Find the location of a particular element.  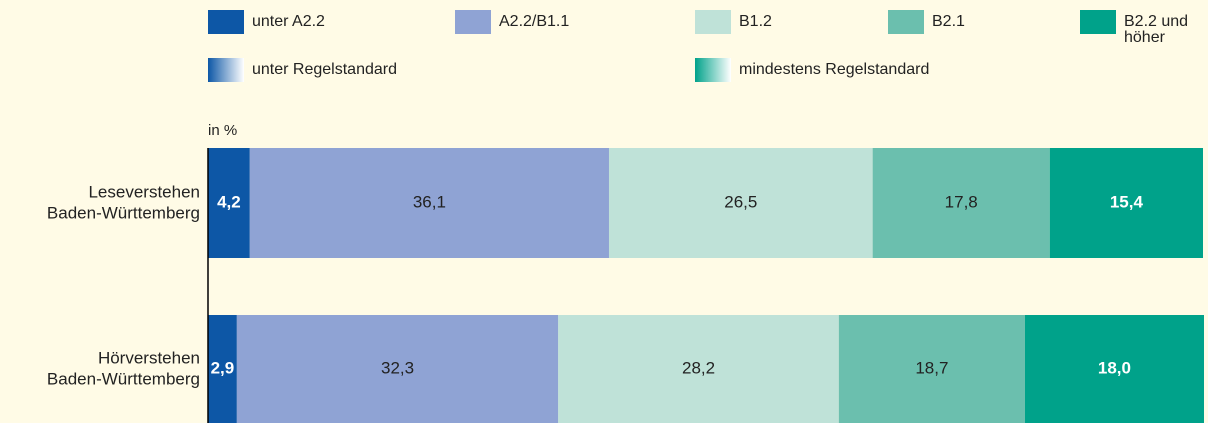

value-label: 36,1 is located at coordinates (429, 201).